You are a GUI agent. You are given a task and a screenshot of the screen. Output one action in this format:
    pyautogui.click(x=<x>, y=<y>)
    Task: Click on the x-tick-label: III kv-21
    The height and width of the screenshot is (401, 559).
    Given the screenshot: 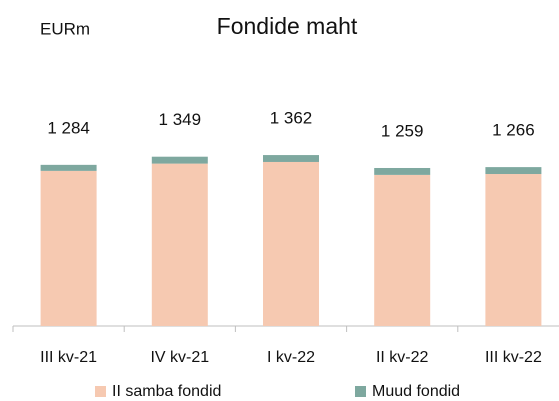 What is the action you would take?
    pyautogui.click(x=68, y=357)
    